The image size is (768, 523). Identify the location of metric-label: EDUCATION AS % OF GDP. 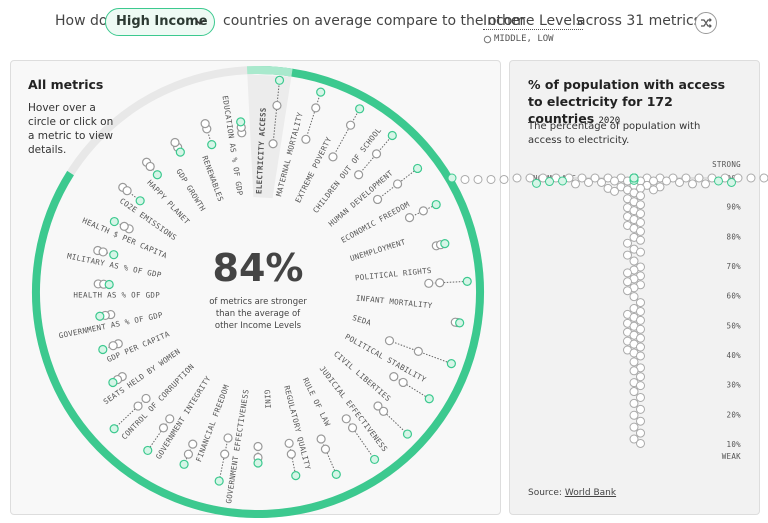
(233, 146).